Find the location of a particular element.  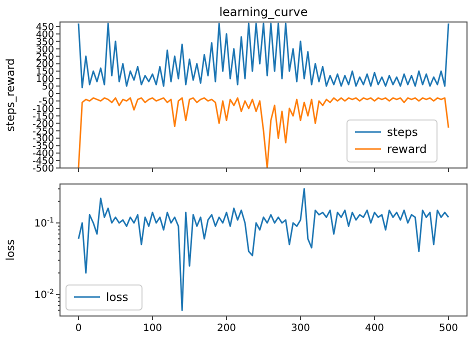

chart-title: learning_curve is located at coordinates (263, 12).